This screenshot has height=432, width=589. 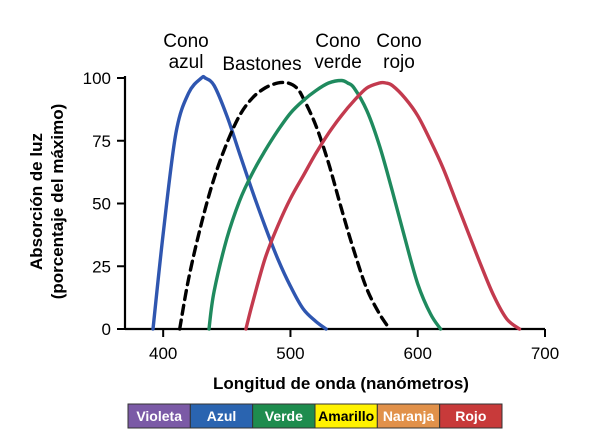 What do you see at coordinates (409, 416) in the screenshot?
I see `spectrum-label-naranja: Naranja` at bounding box center [409, 416].